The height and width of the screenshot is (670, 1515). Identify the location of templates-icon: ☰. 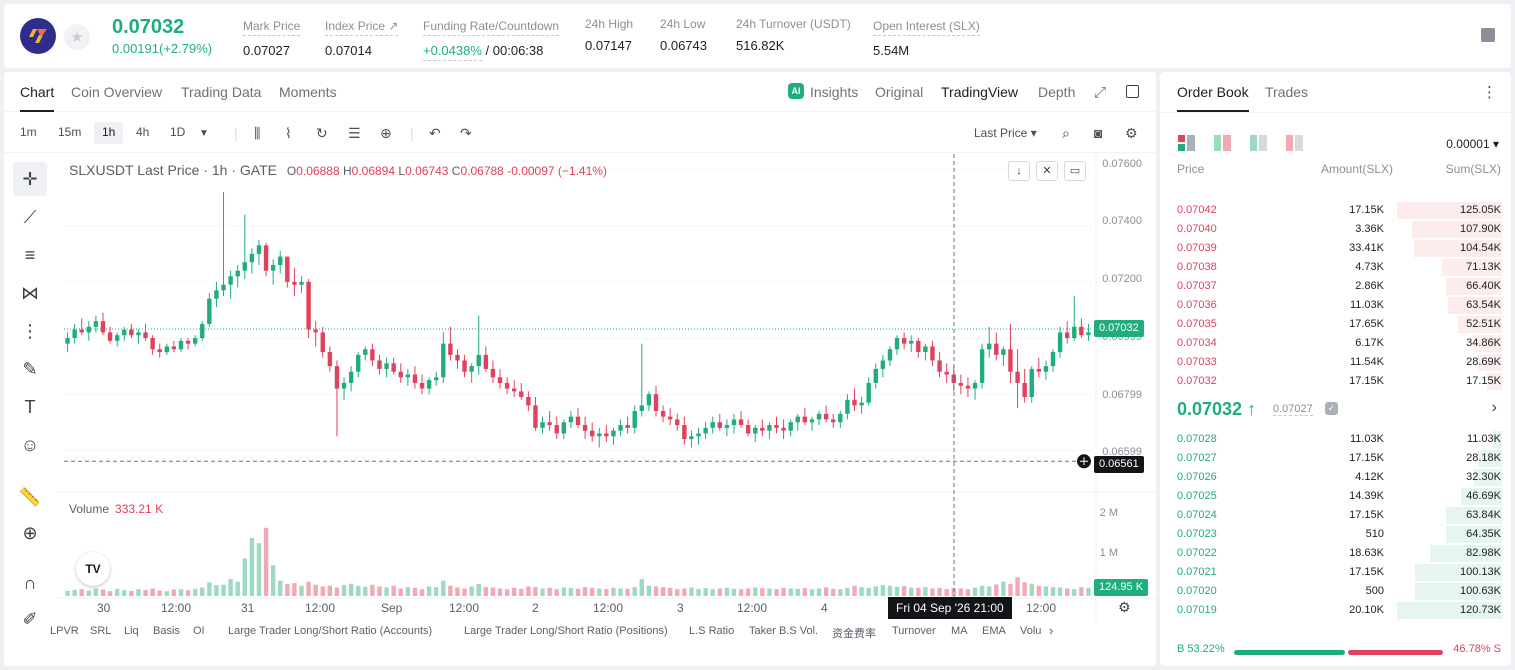
(354, 133).